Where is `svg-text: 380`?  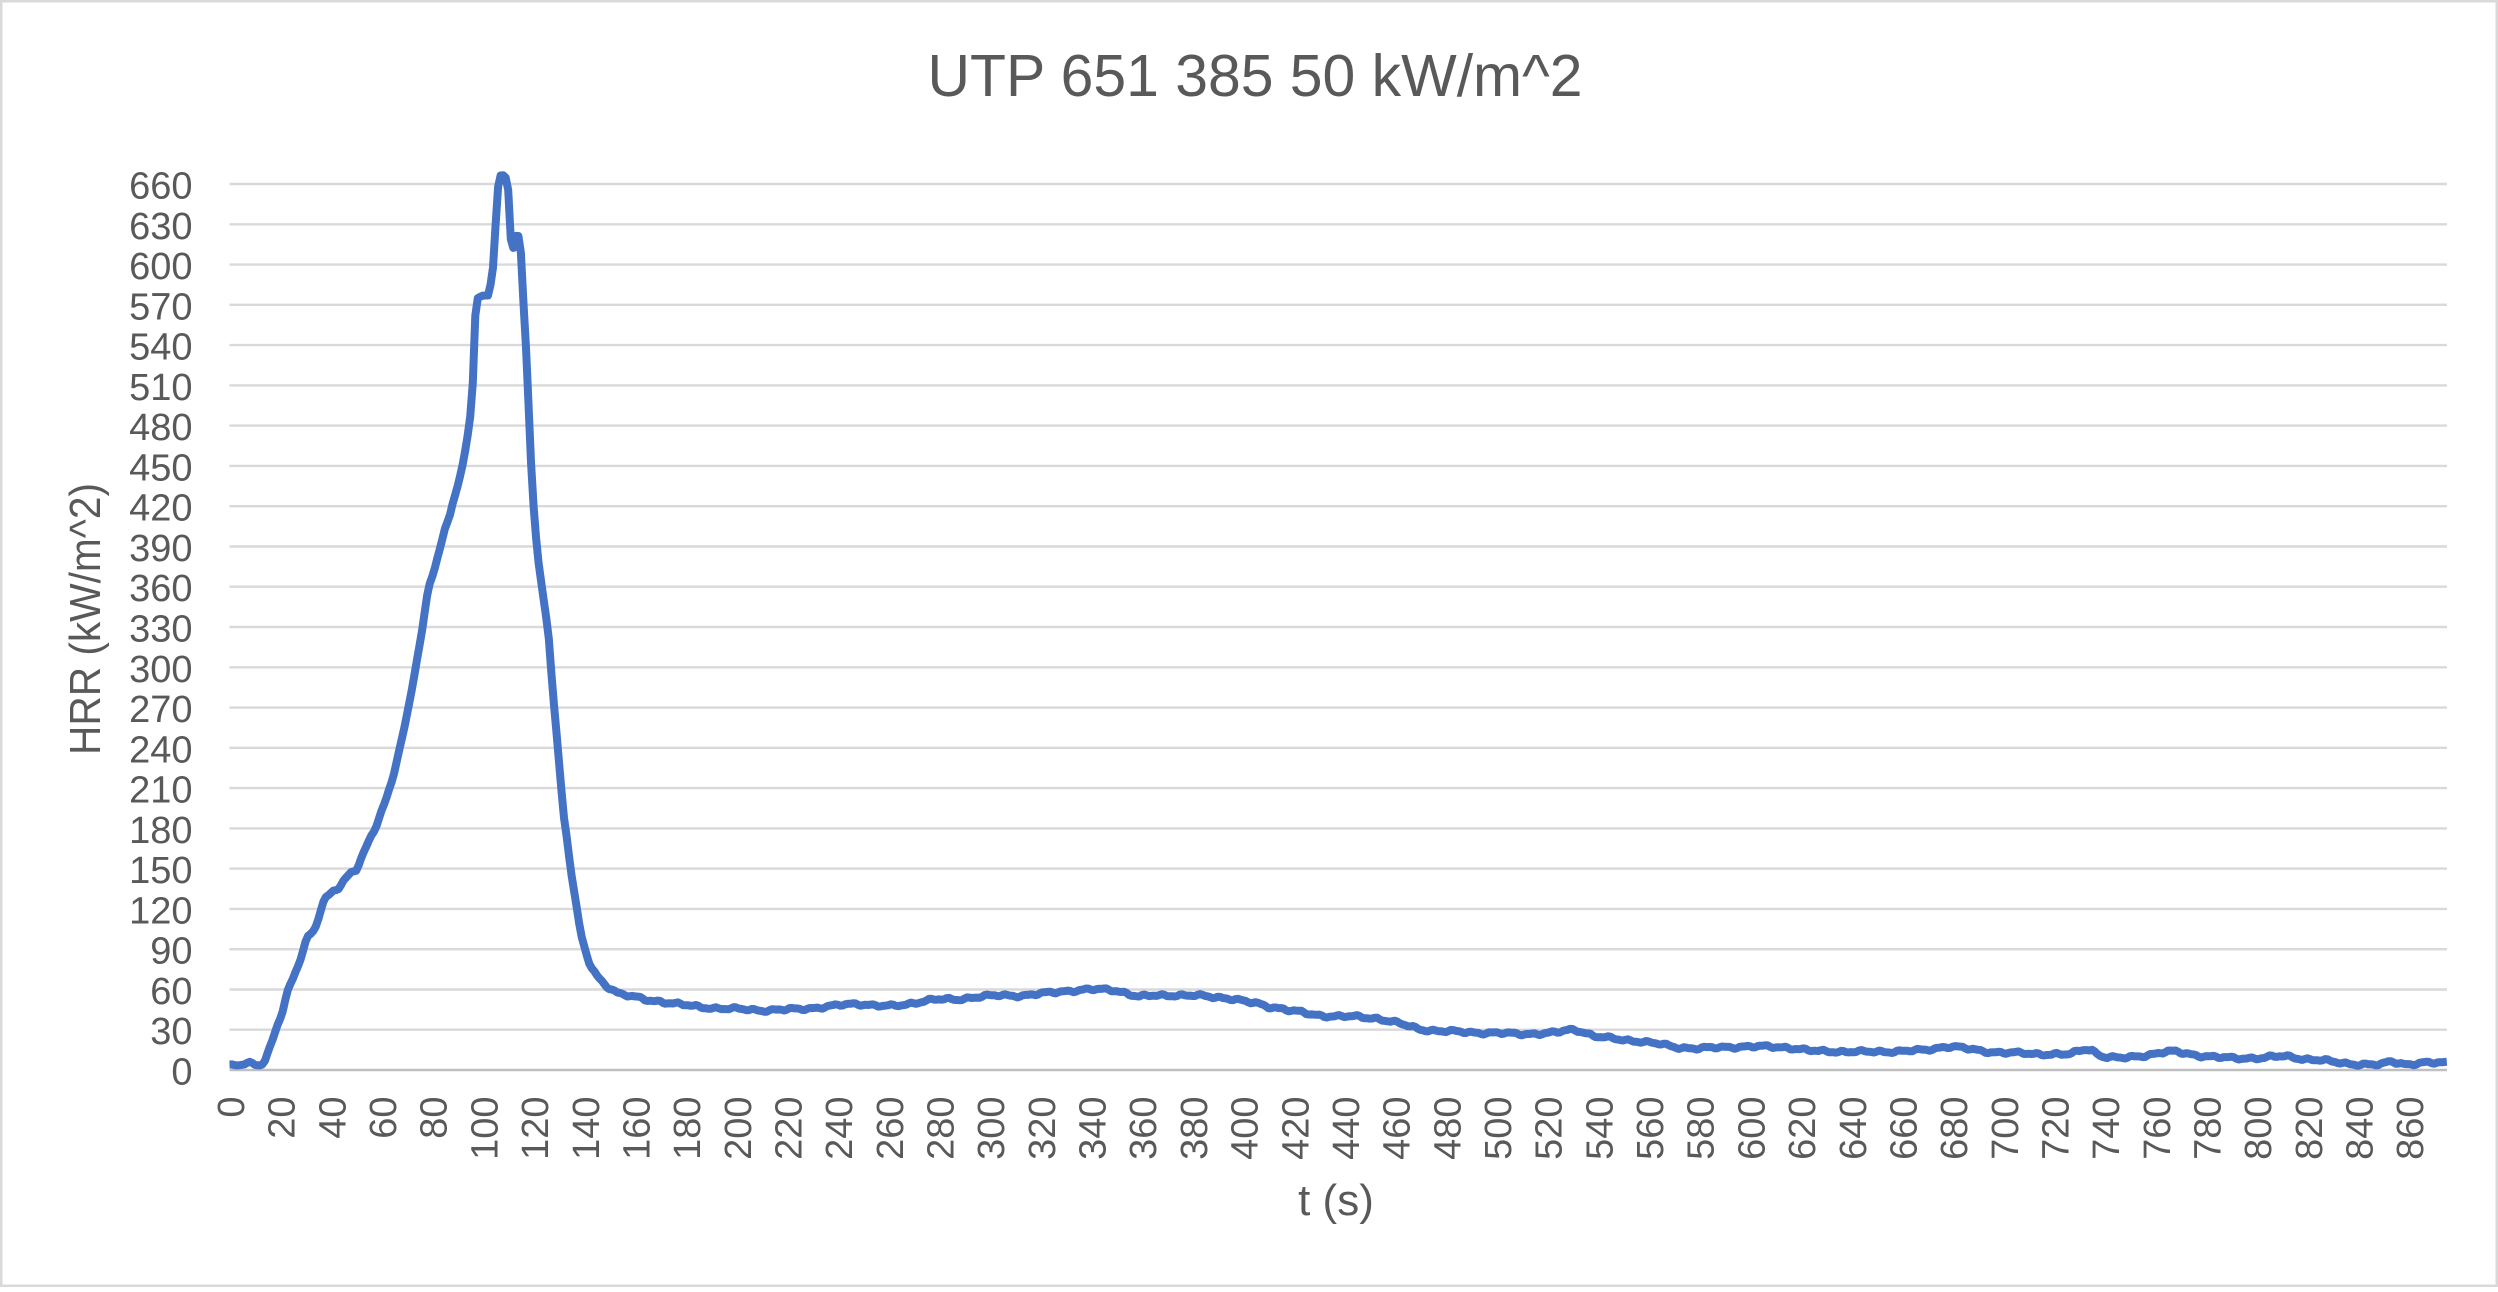 svg-text: 380 is located at coordinates (1195, 1128).